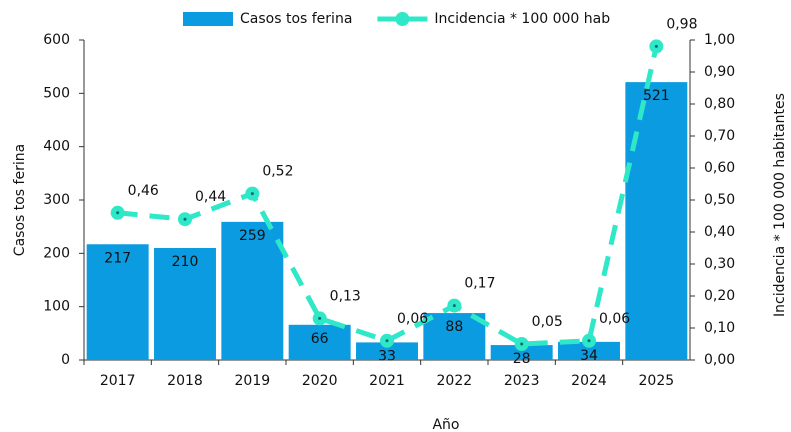 This screenshot has width=791, height=432. What do you see at coordinates (185, 381) in the screenshot?
I see `x-tick-label: 2018` at bounding box center [185, 381].